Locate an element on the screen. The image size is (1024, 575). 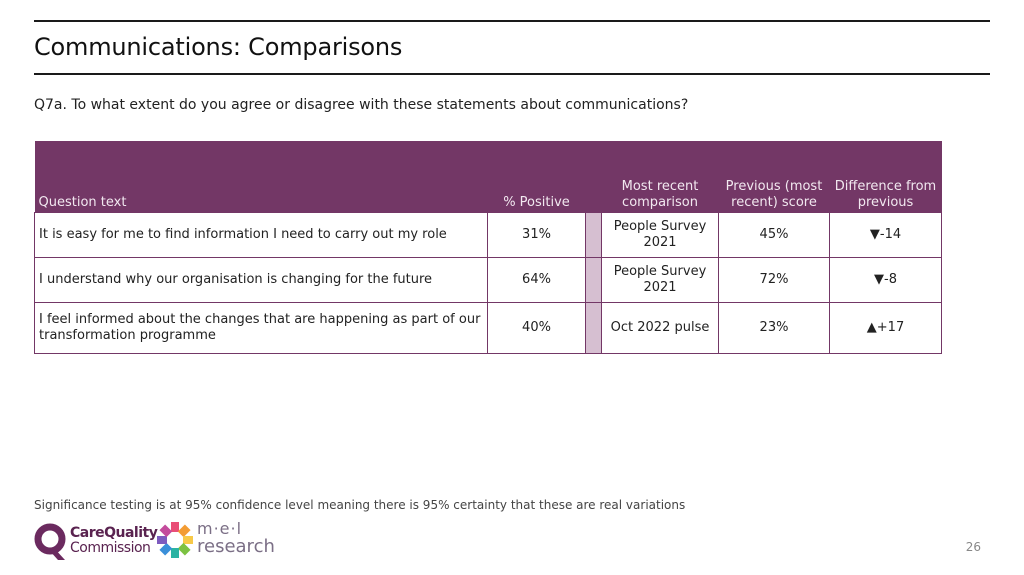
row-difference: ▲+17 is located at coordinates (885, 328).